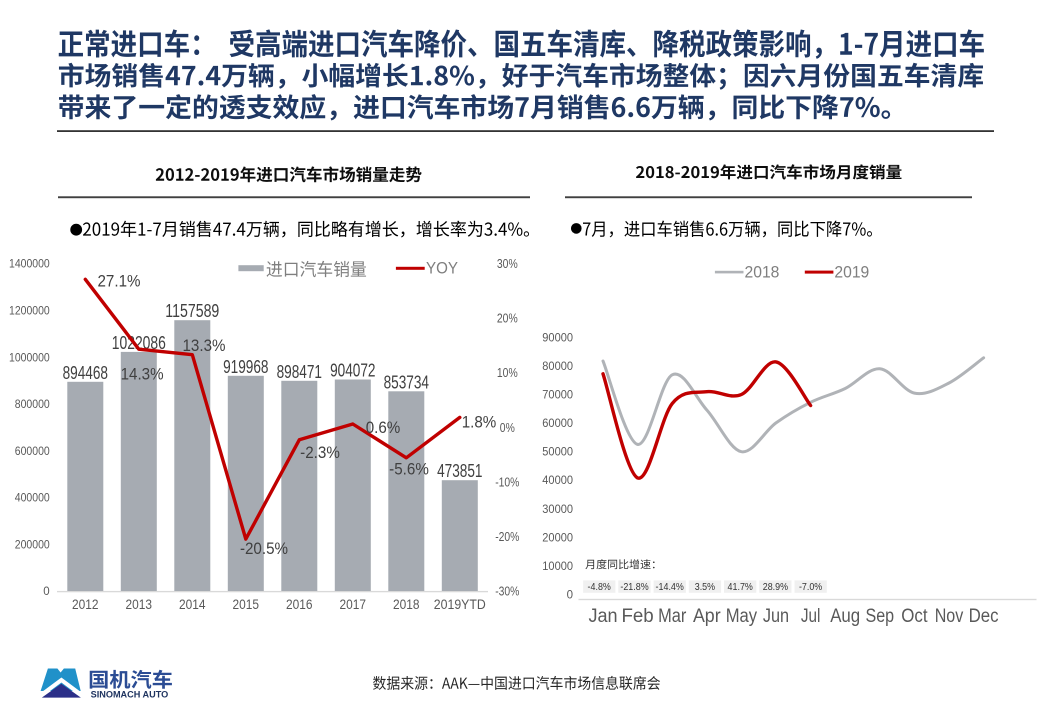 This screenshot has width=1040, height=720. Describe the element at coordinates (557, 453) in the screenshot. I see `svg-text: 50000` at that location.